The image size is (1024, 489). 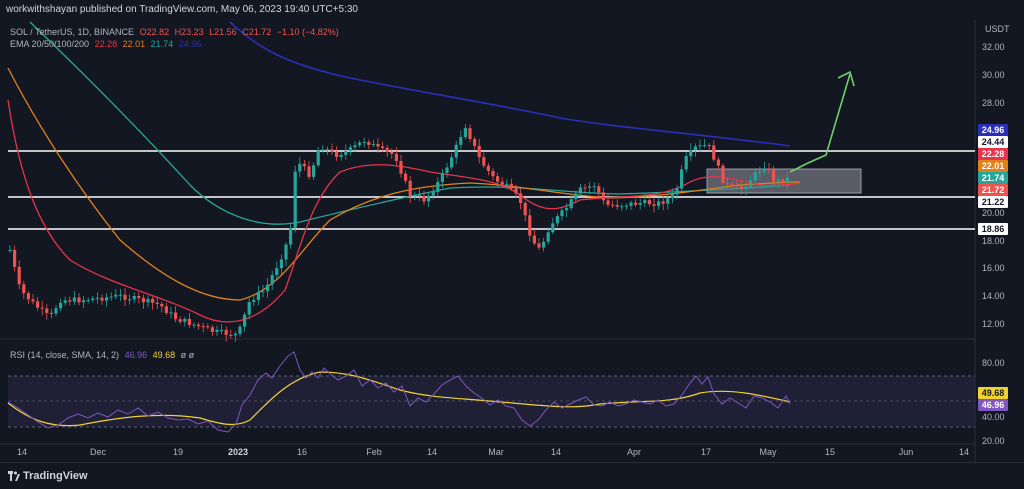 What do you see at coordinates (510, 84) in the screenshot?
I see `ema200-line` at bounding box center [510, 84].